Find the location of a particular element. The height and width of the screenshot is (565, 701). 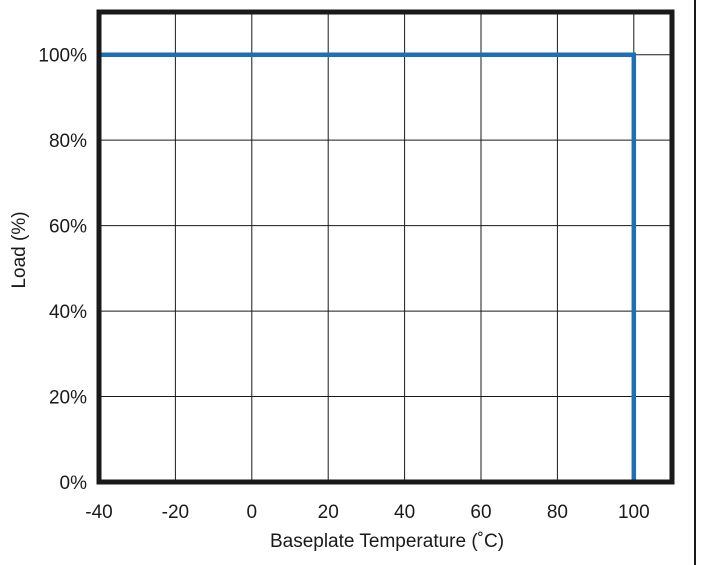

x-tick-labels: -40 -20 0 20 40 60 80 100 is located at coordinates (367, 512).